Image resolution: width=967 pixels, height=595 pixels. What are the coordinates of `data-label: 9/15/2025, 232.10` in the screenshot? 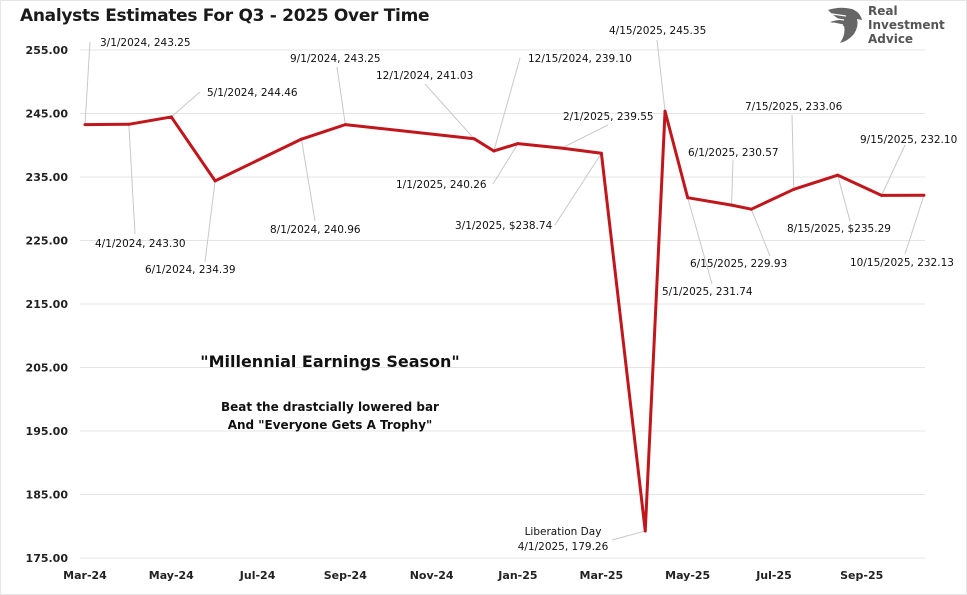 It's located at (908, 140).